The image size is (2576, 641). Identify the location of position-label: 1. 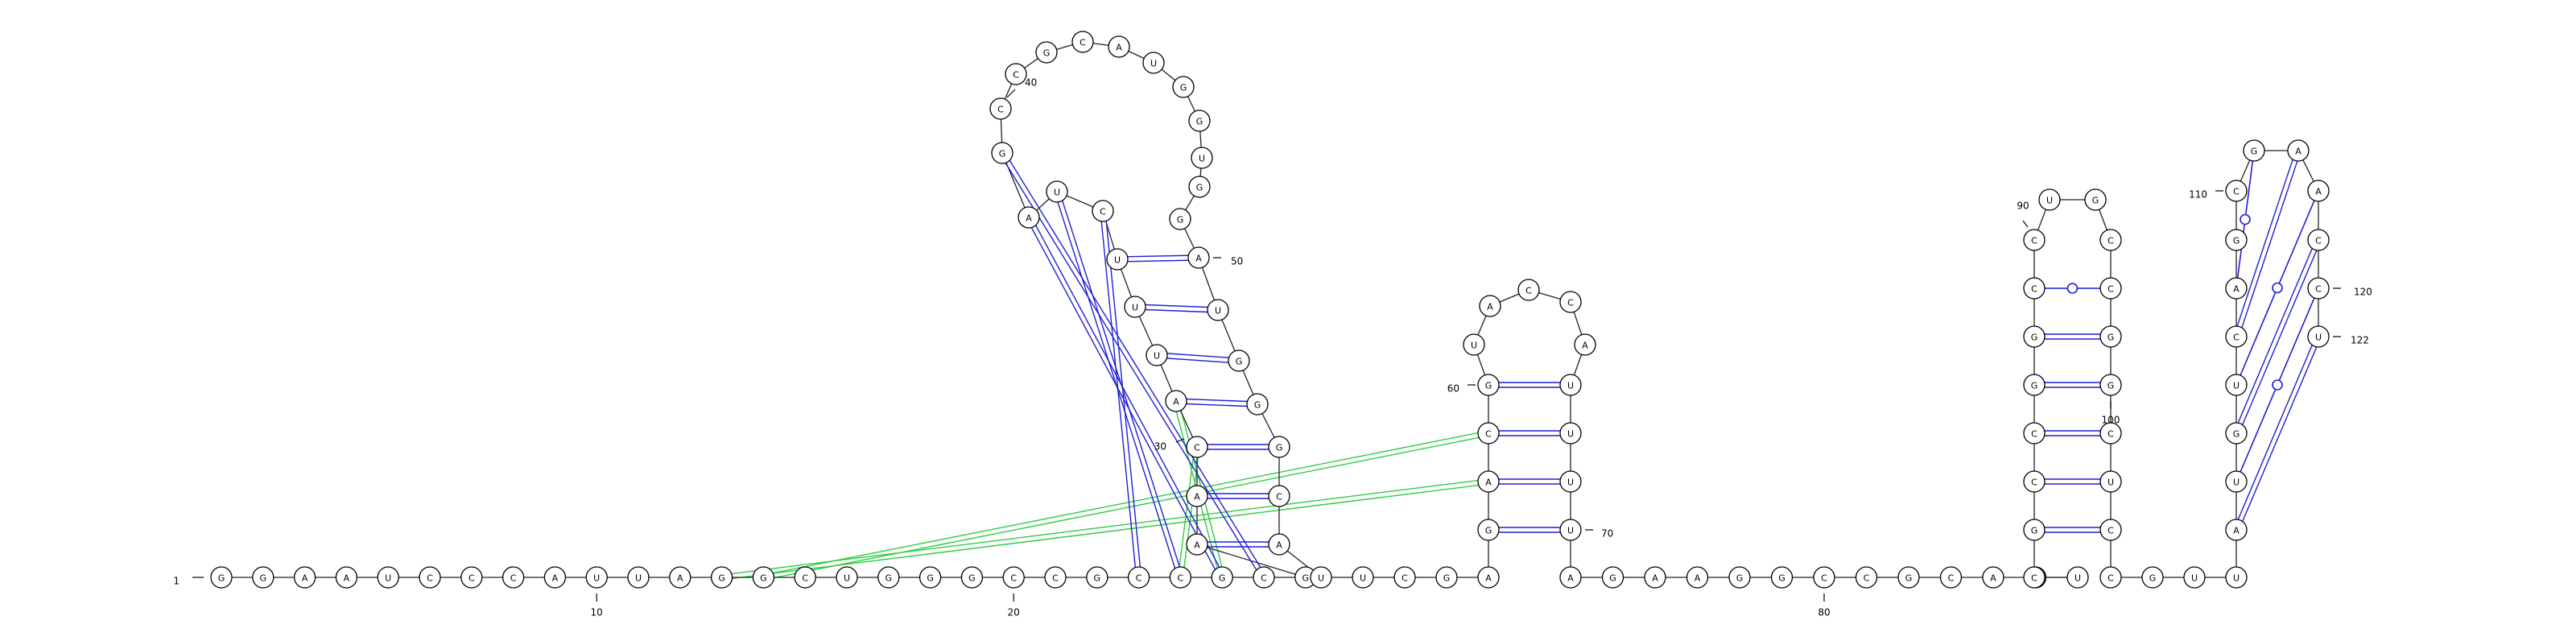
(176, 581).